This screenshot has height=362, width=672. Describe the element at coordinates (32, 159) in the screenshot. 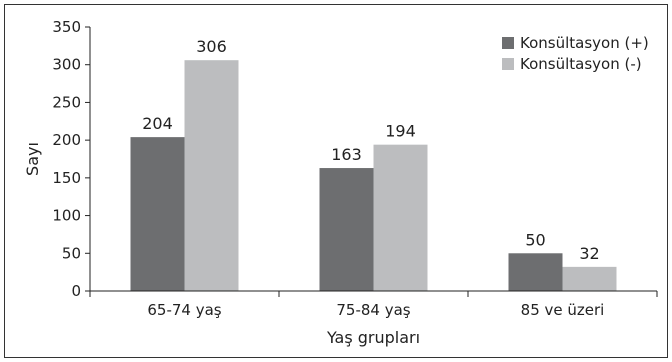

I see `y-axis-title: Sayı` at that location.